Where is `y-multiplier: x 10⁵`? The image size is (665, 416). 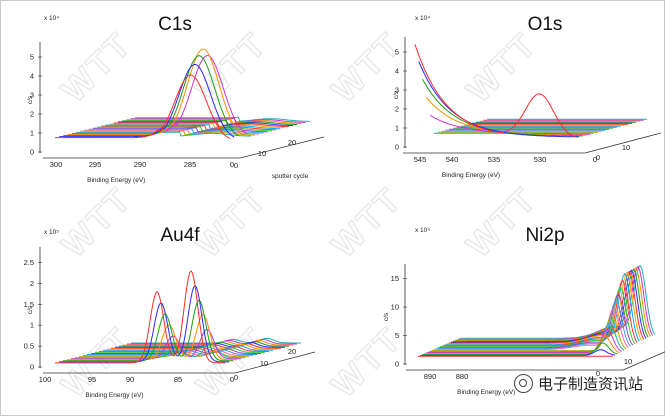
y-multiplier: x 10⁵ is located at coordinates (51, 232).